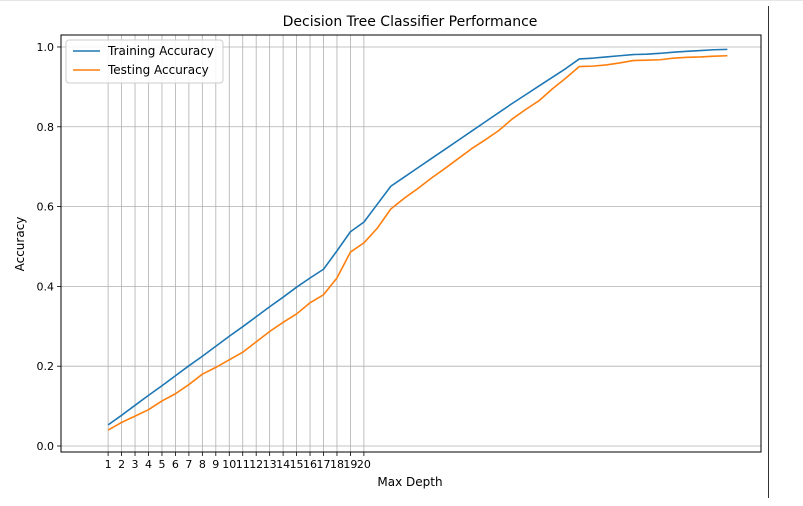 This screenshot has height=506, width=803. I want to click on x-tick-label: 4, so click(148, 464).